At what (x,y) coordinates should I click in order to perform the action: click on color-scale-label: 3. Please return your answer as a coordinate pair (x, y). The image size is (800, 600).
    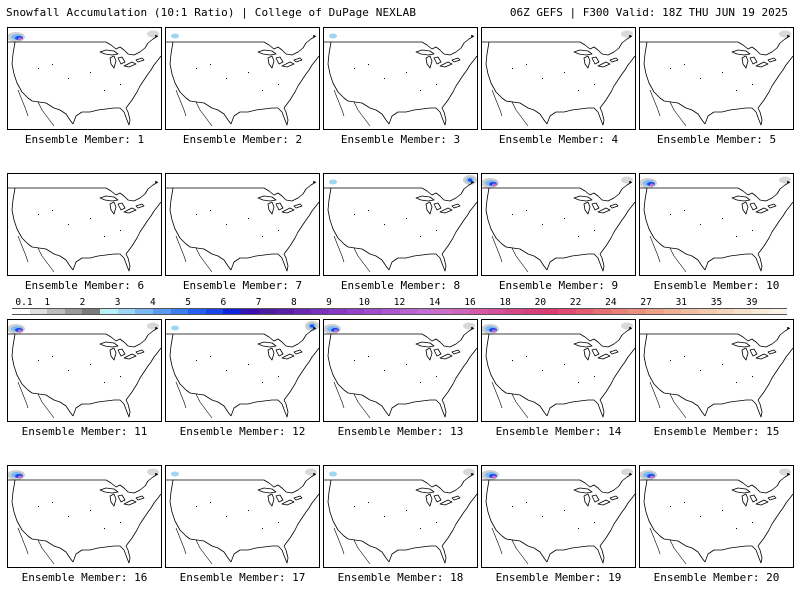
    Looking at the image, I should click on (117, 302).